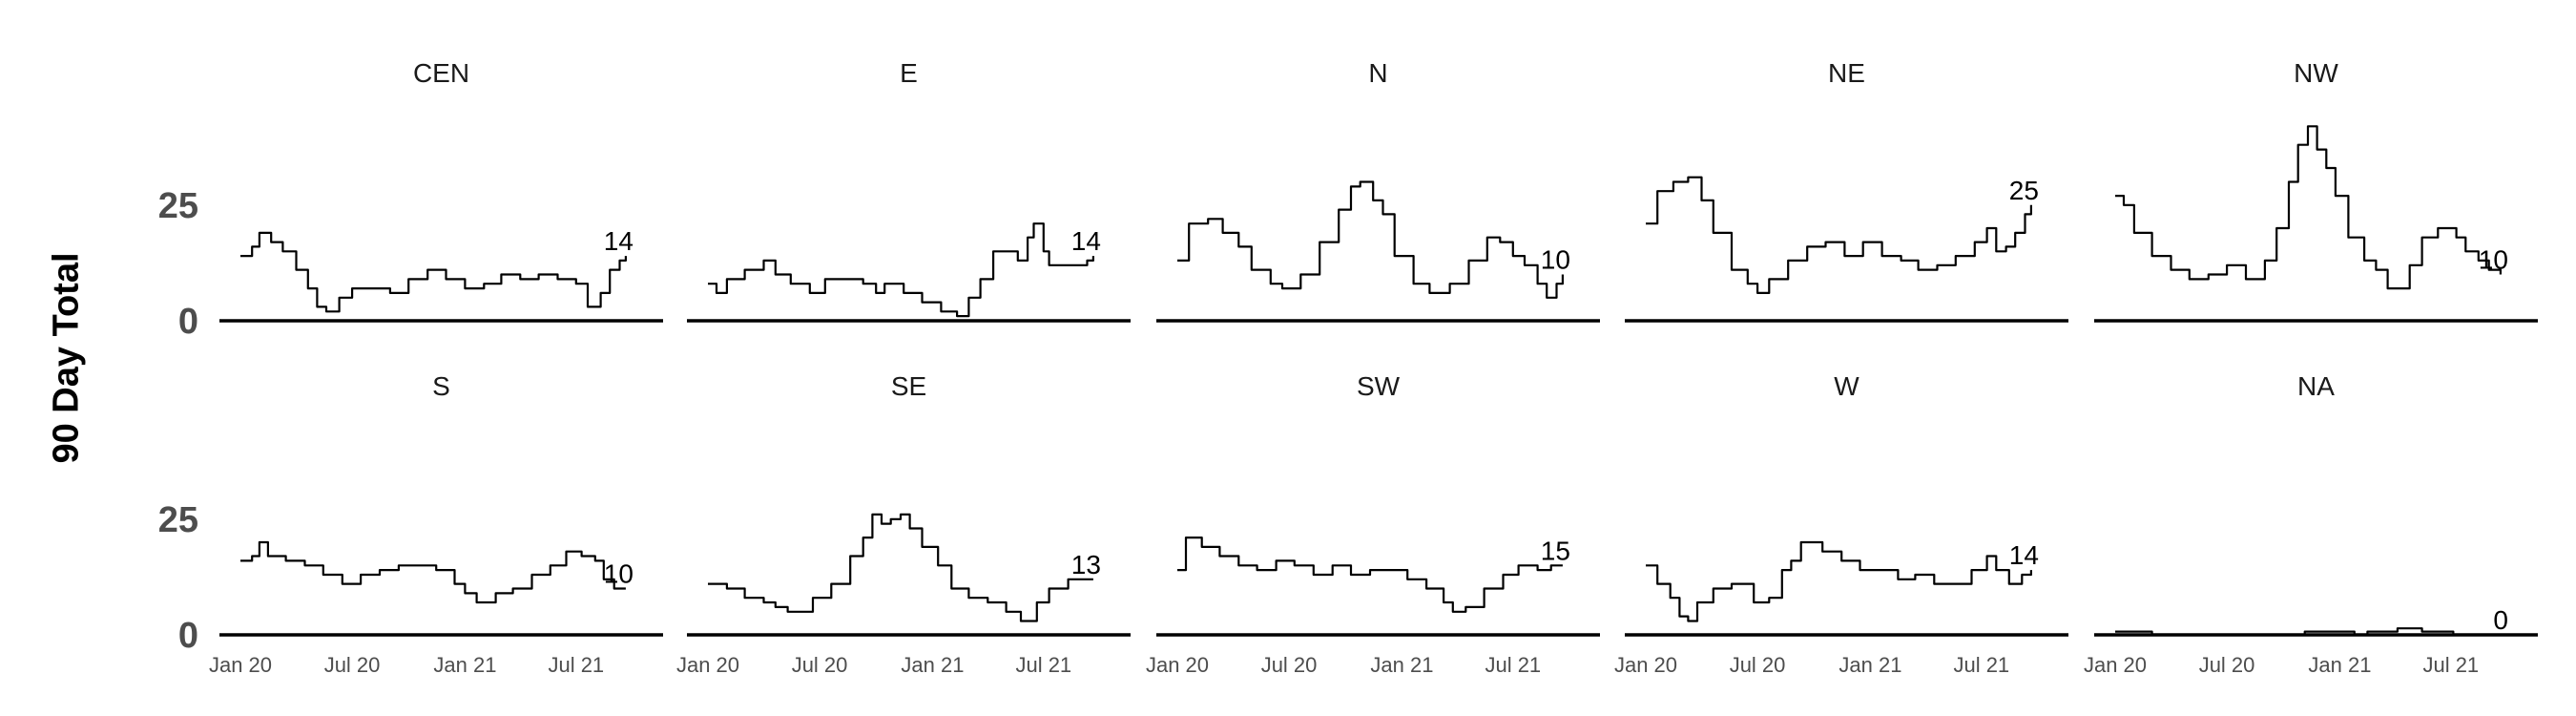 The width and height of the screenshot is (2576, 716). Describe the element at coordinates (2316, 386) in the screenshot. I see `facet-title-na: NA` at that location.